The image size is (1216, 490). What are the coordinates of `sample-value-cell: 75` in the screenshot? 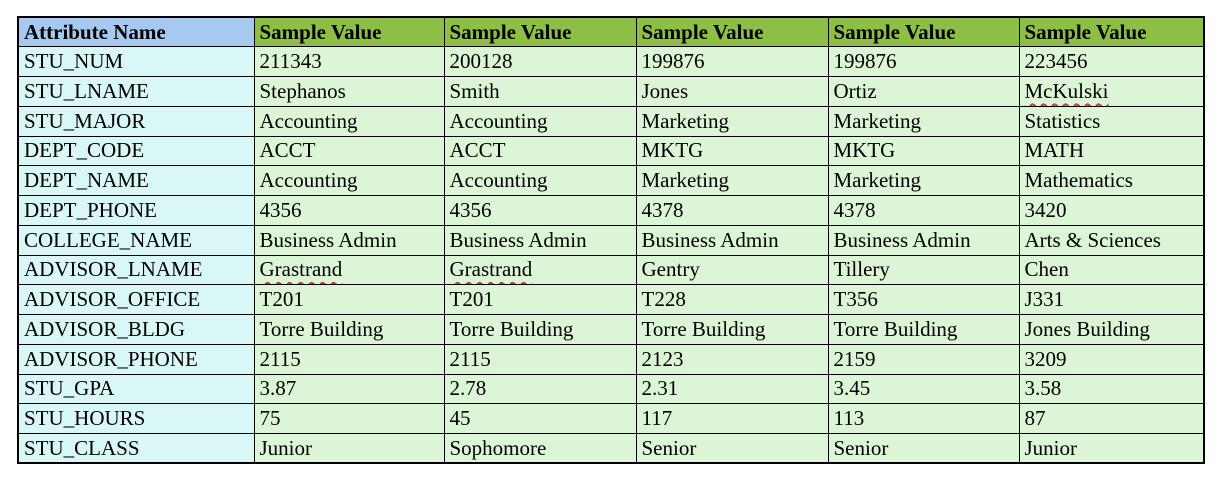 It's located at (349, 418).